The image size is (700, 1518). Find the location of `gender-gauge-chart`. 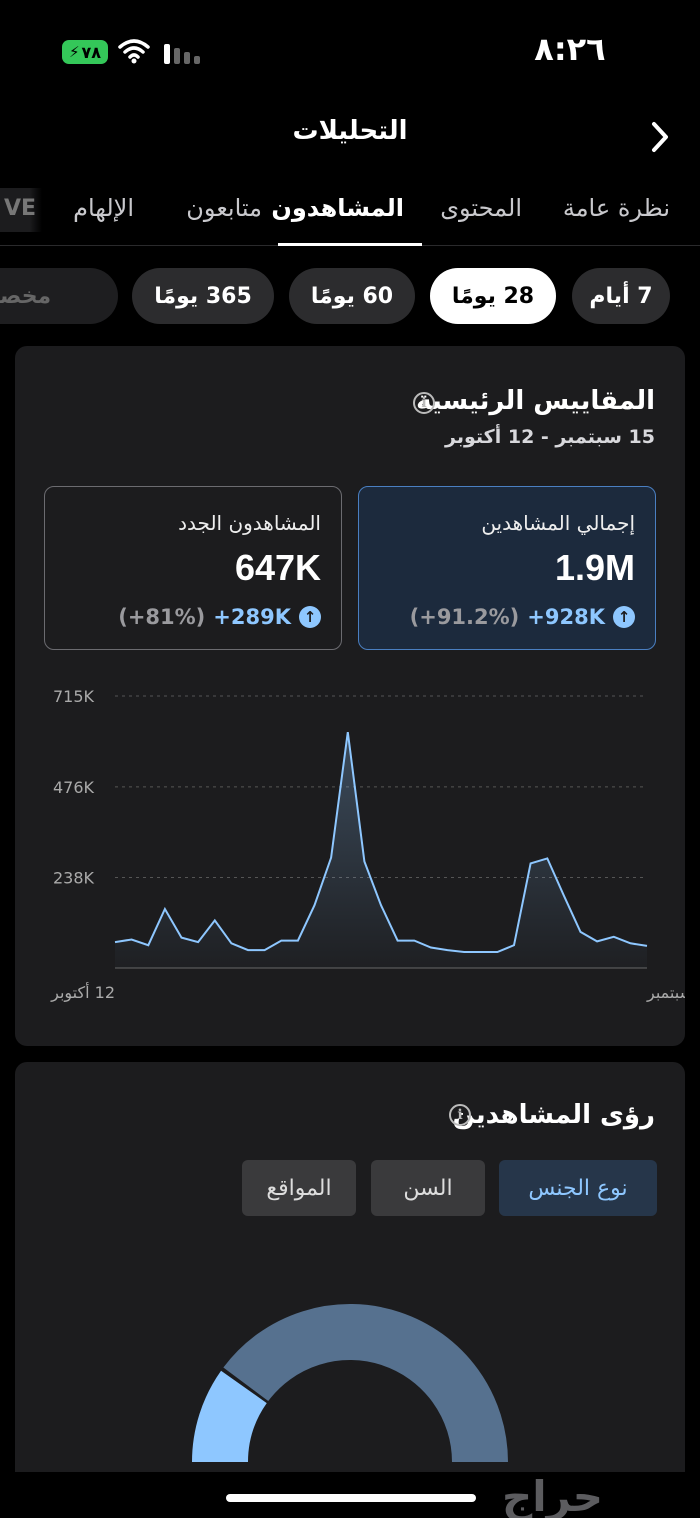

gender-gauge-chart is located at coordinates (350, 1367).